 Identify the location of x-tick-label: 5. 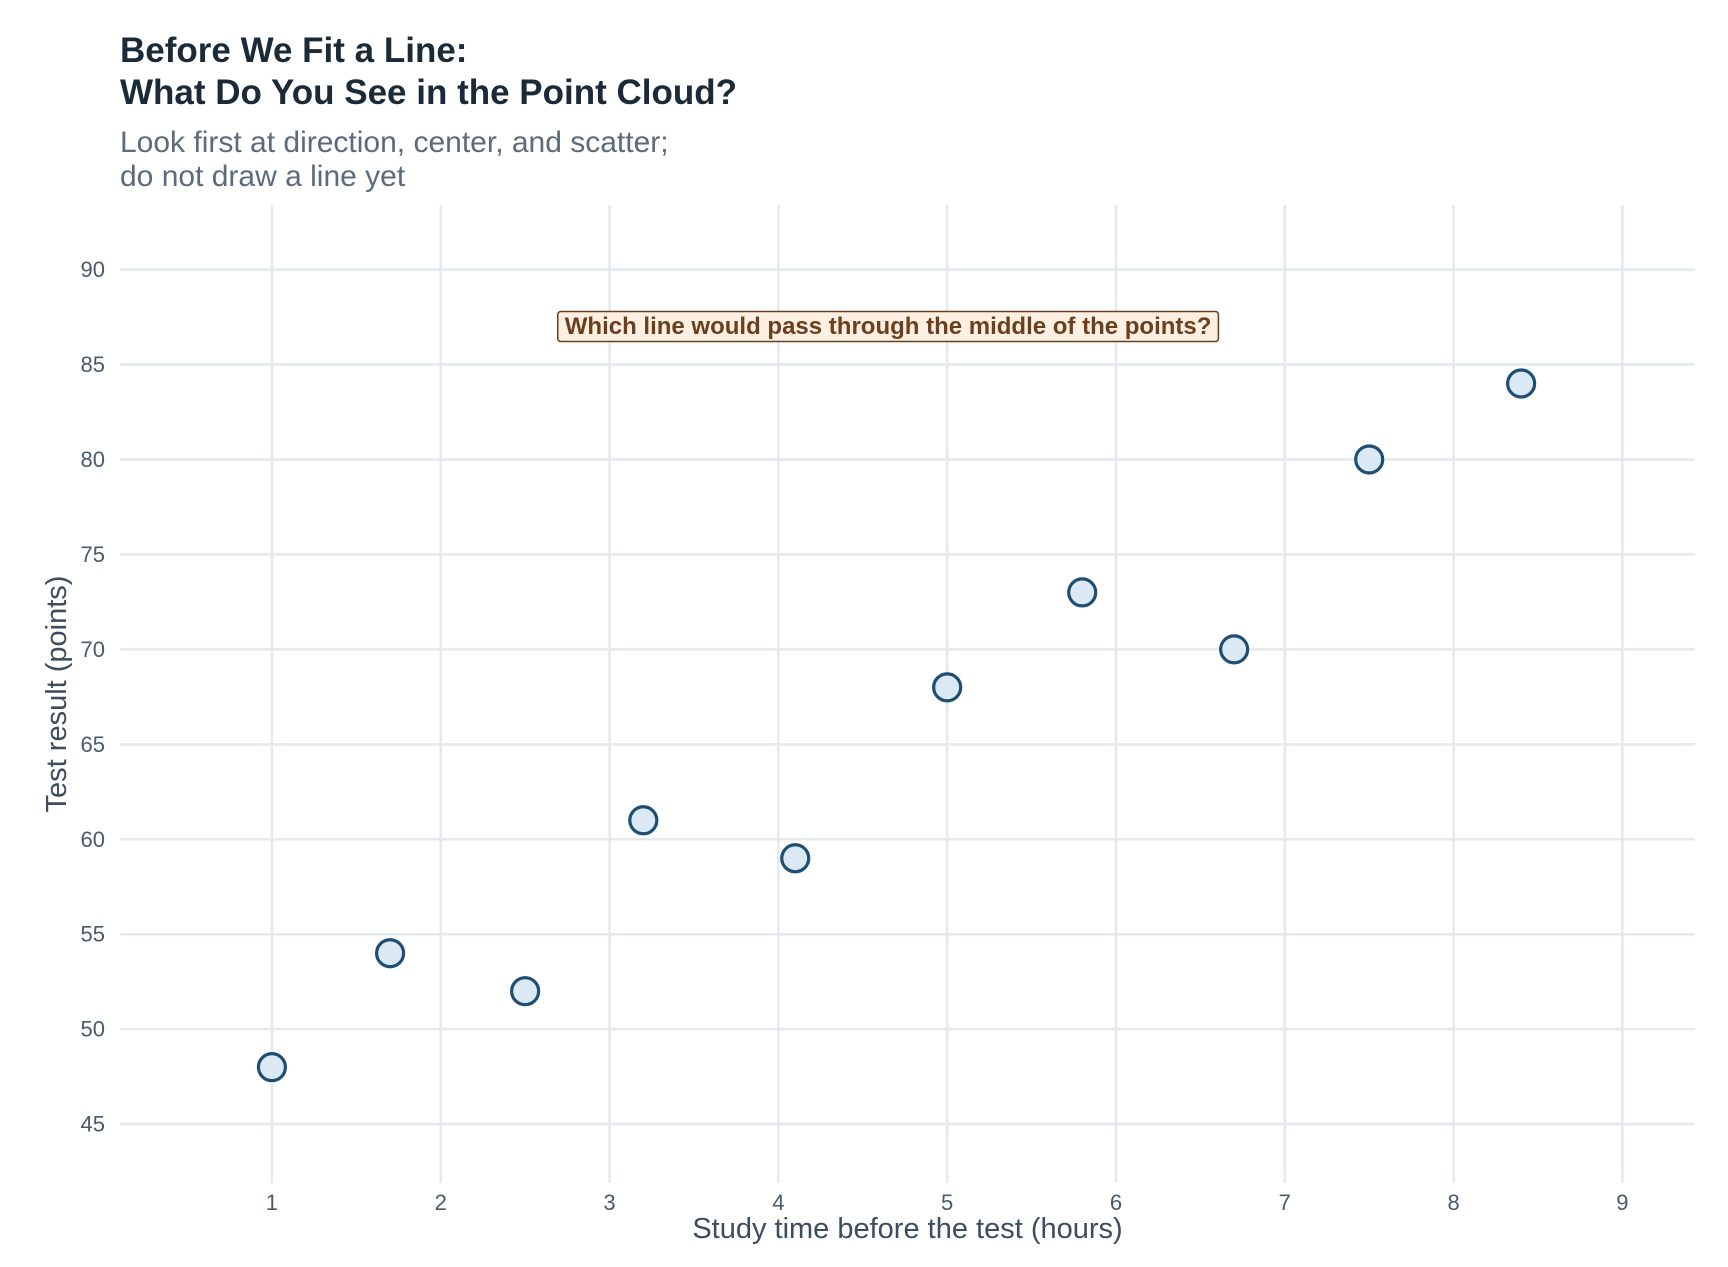
(947, 1202).